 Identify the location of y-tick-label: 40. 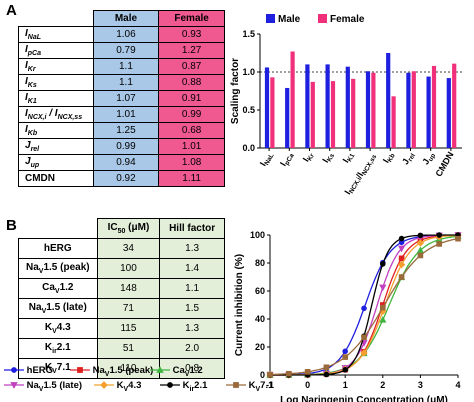
(260, 319).